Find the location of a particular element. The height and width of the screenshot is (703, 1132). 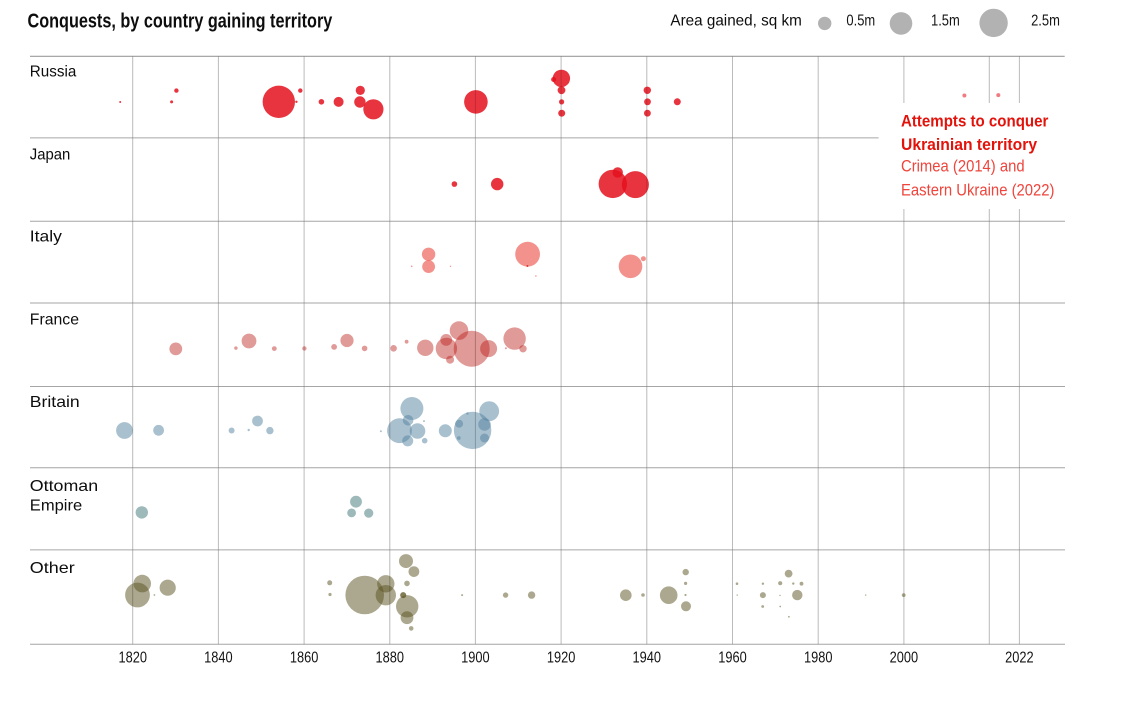

svg-text: Empire is located at coordinates (56, 506).